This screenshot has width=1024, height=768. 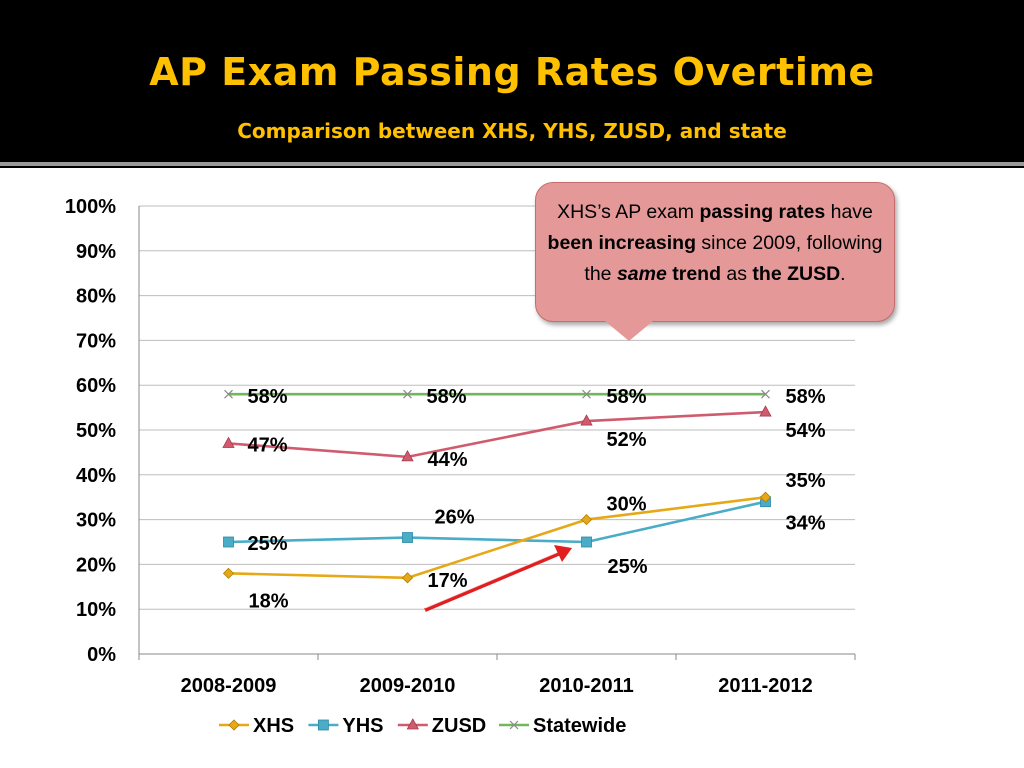 What do you see at coordinates (101, 655) in the screenshot?
I see `y-tick-label: 0%` at bounding box center [101, 655].